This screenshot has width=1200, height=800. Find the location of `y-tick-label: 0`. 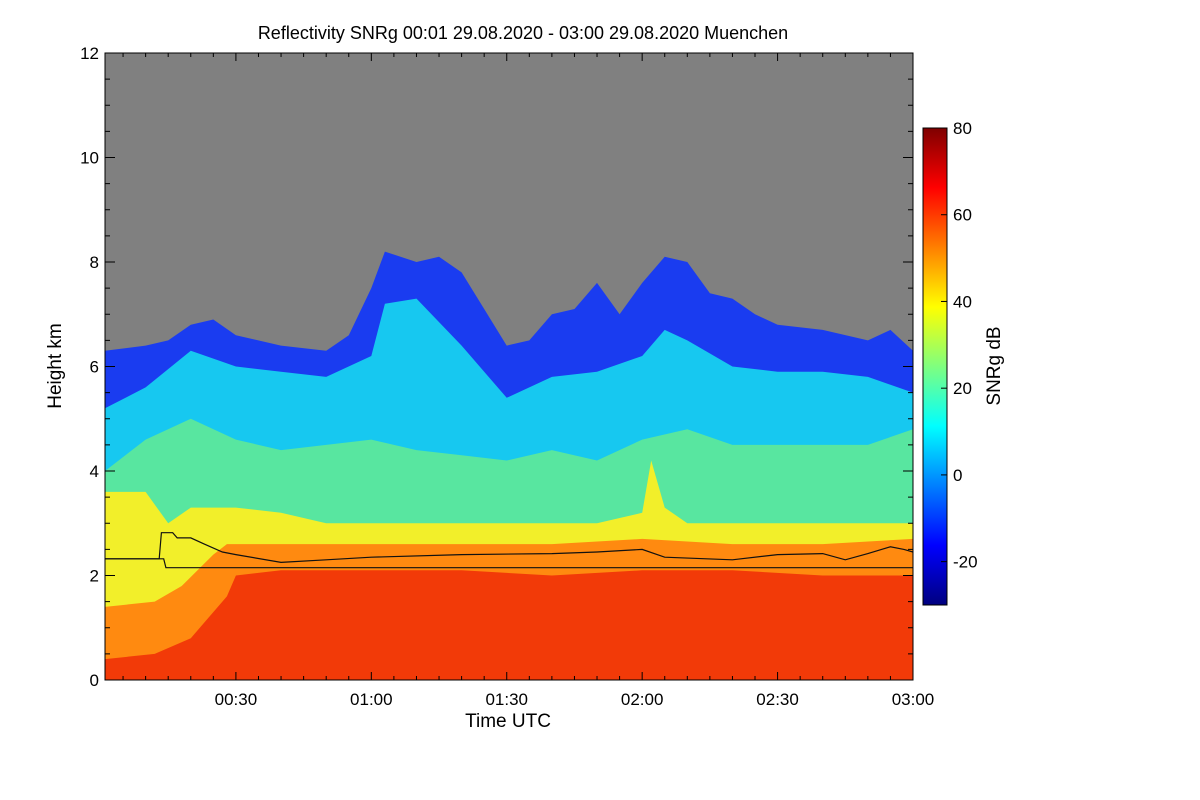

y-tick-label: 0 is located at coordinates (94, 680).